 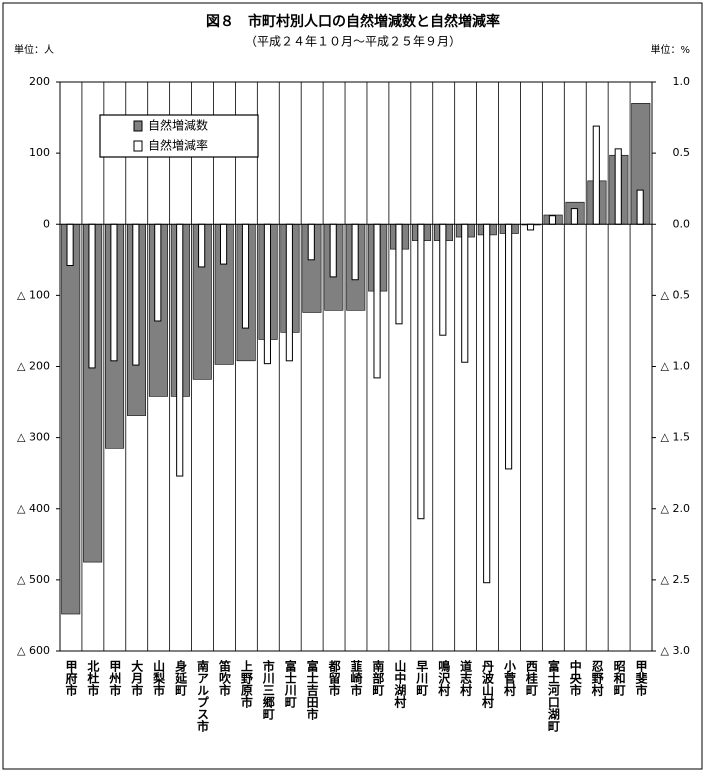 What do you see at coordinates (466, 678) in the screenshot?
I see `x-tick-label: 道志村` at bounding box center [466, 678].